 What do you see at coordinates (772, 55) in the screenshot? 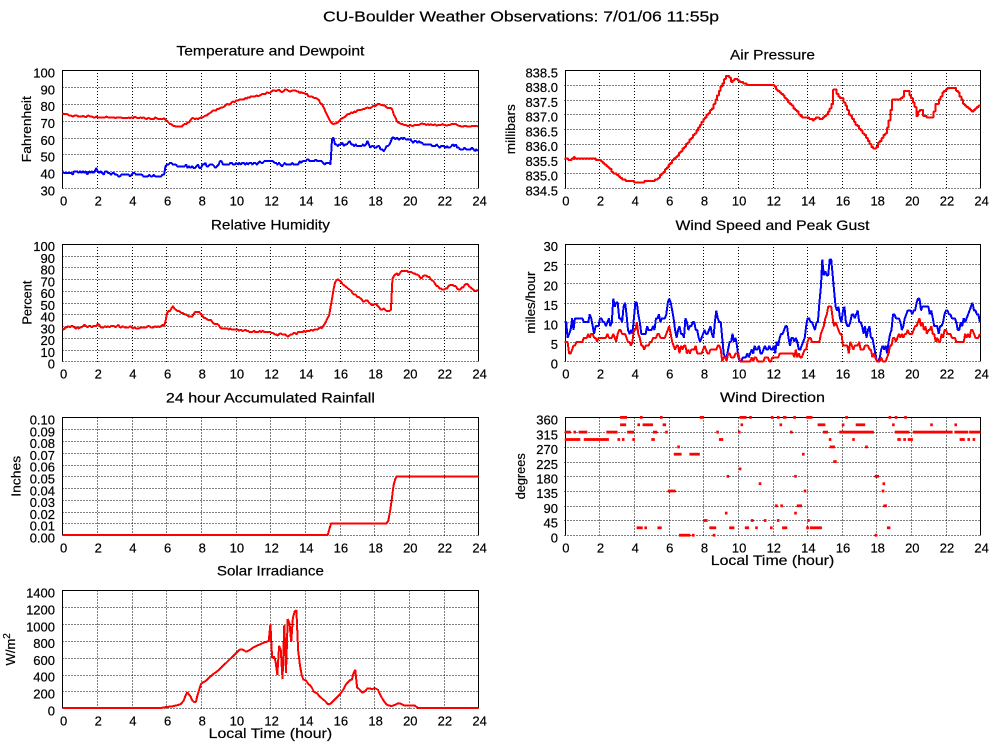
I see `svg-text: Air Pressure` at bounding box center [772, 55].